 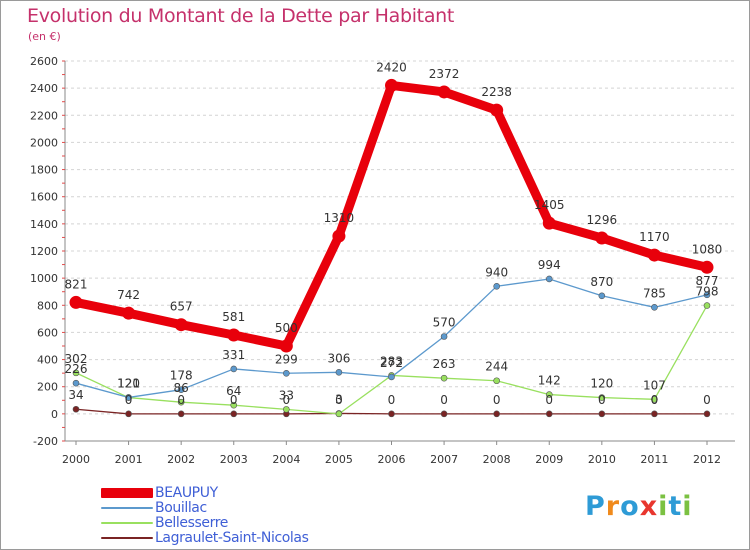 I want to click on x-tick-label: 2011, so click(x=654, y=459).